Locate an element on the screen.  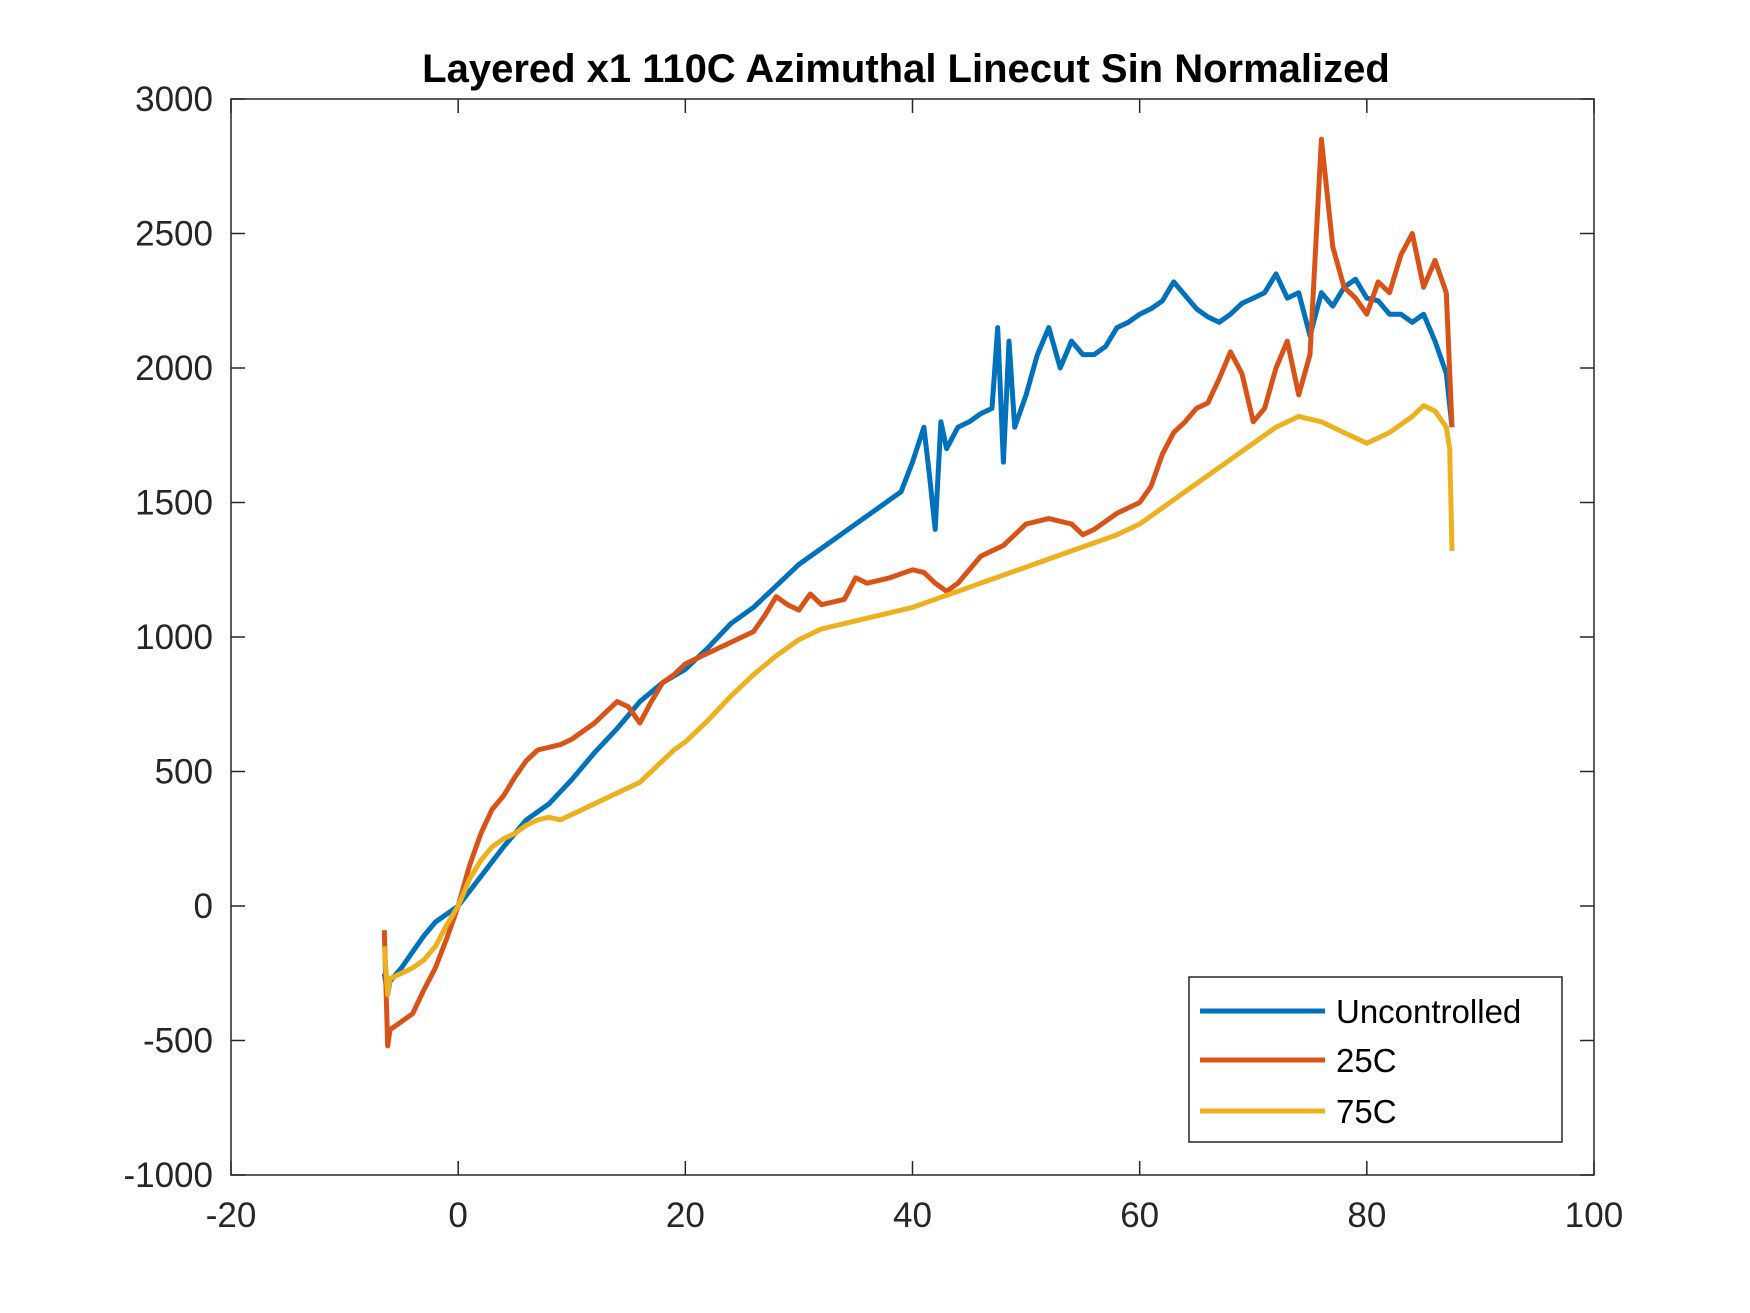
y-tick-label: 3000 is located at coordinates (174, 99).